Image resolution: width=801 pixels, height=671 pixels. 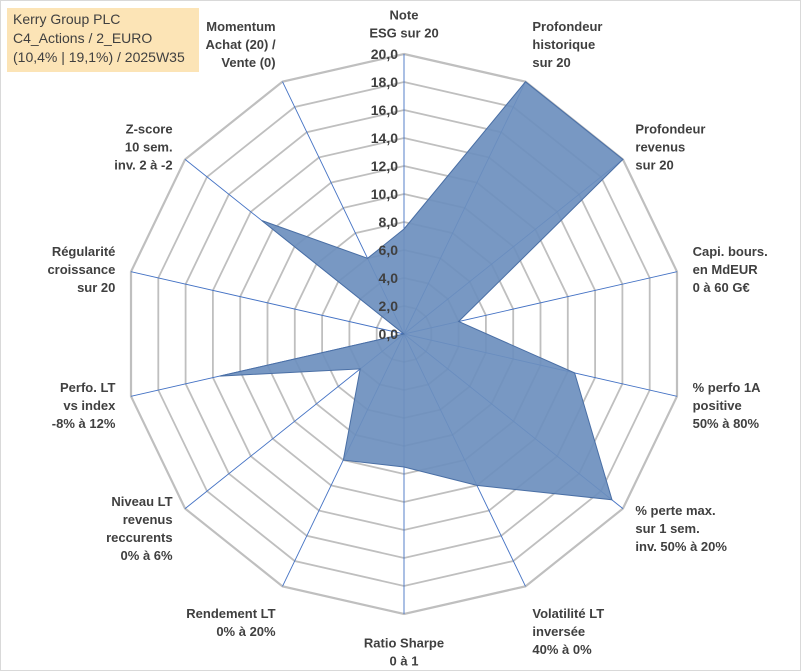 I want to click on category-label: Capi. bours. en MdEUR 0 à 60 G€, so click(x=730, y=269).